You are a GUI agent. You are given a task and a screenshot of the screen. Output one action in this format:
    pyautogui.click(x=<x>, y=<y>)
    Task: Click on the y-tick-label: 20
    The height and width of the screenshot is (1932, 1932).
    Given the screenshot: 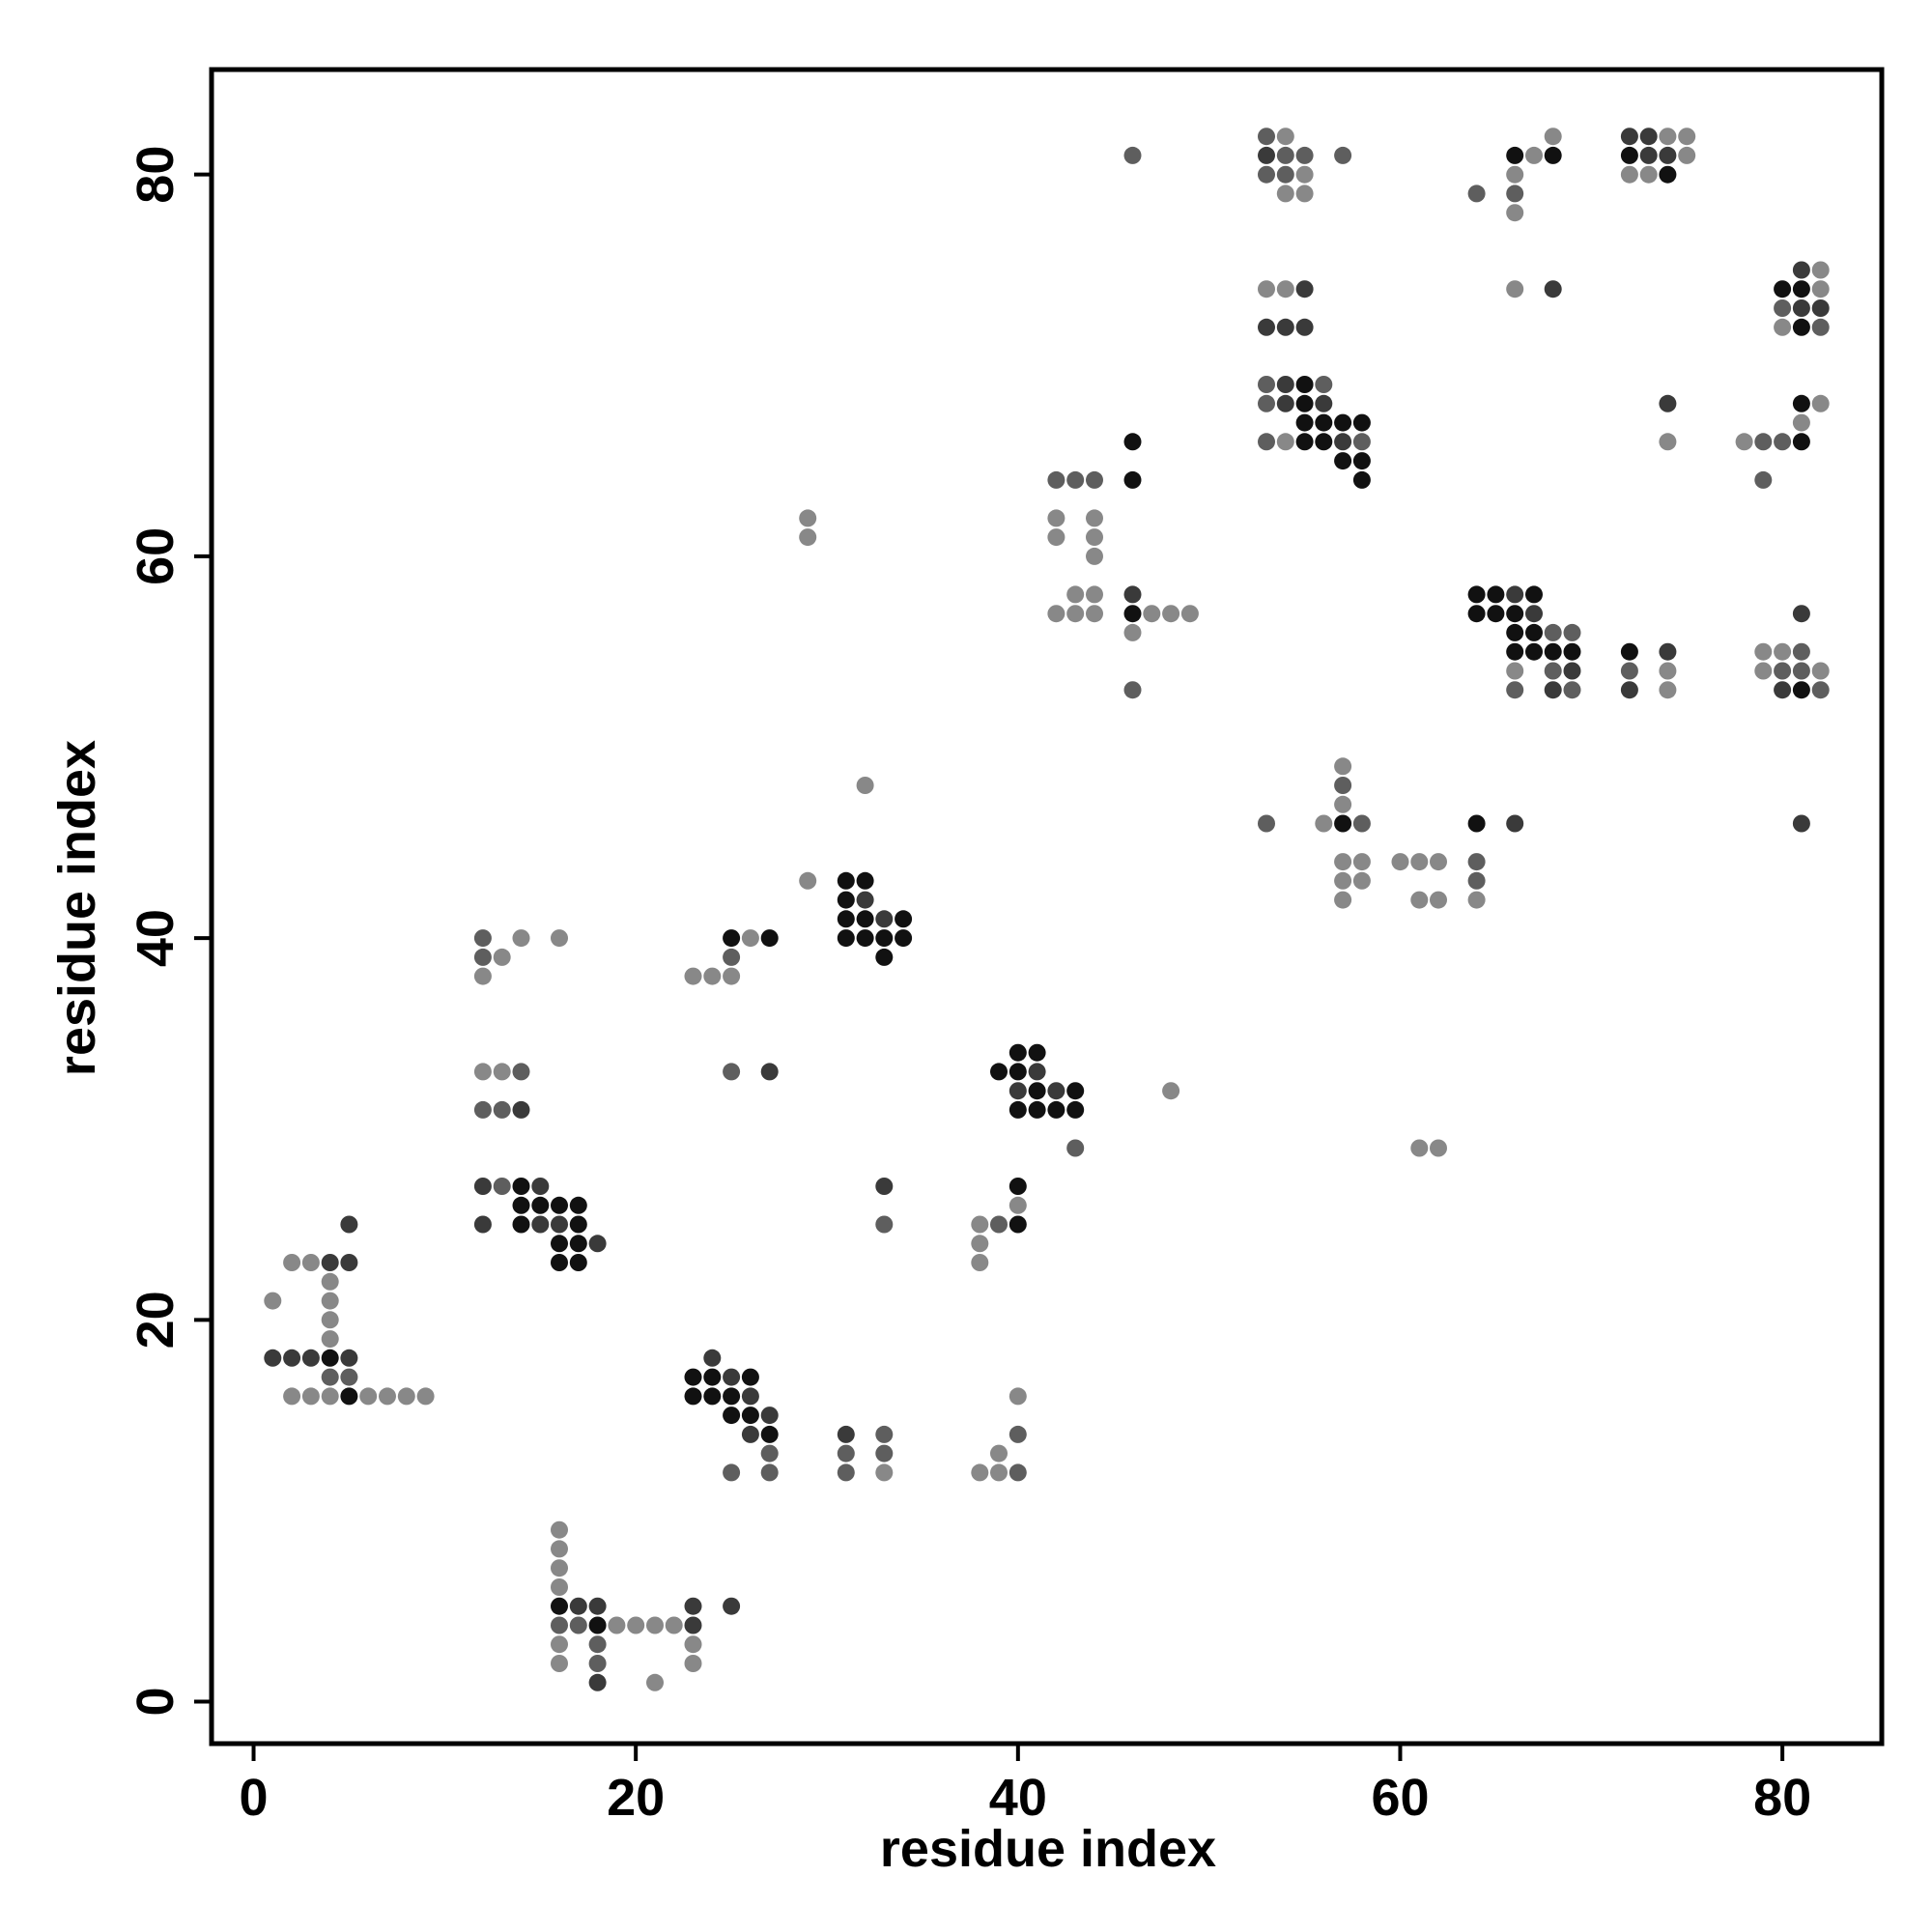 What is the action you would take?
    pyautogui.click(x=156, y=1320)
    